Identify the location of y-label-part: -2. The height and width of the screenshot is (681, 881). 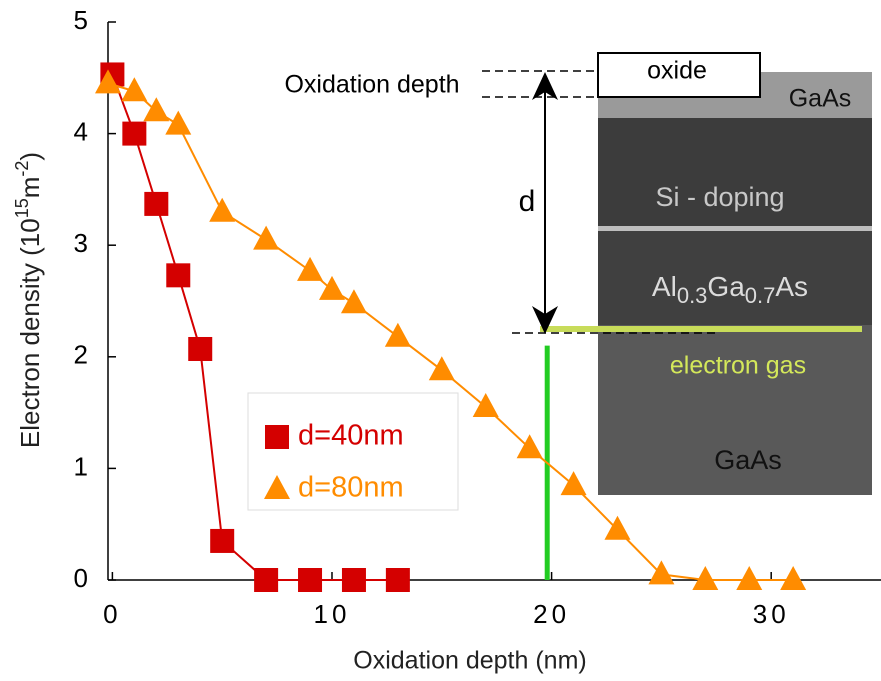
(22, 169).